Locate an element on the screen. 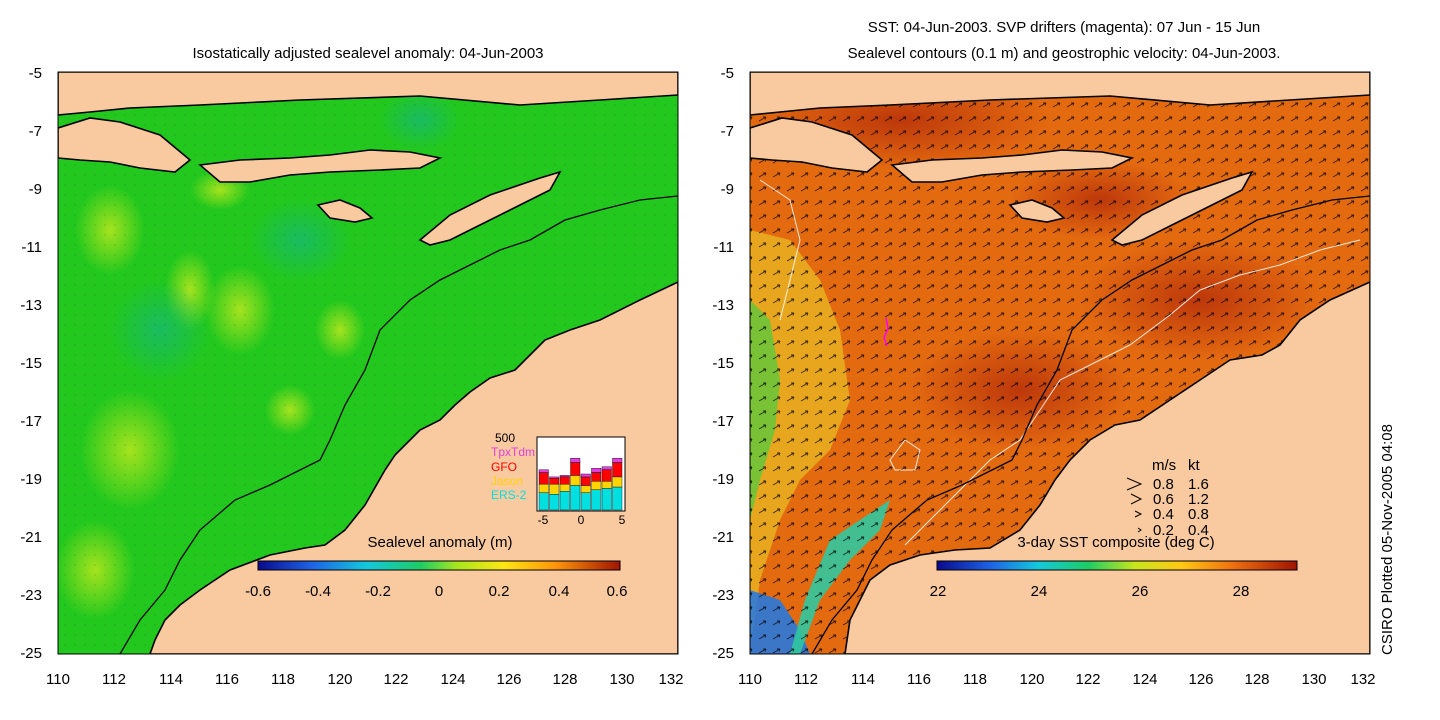 This screenshot has height=720, width=1440. velocity-legend-kt: 1.6 is located at coordinates (1198, 484).